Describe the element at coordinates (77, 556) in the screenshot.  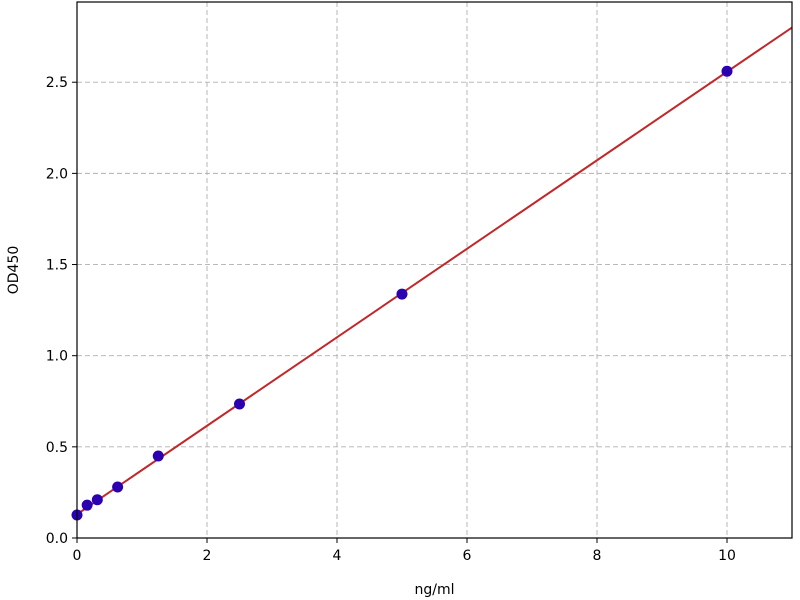
I see `x-tick-label: 0` at that location.